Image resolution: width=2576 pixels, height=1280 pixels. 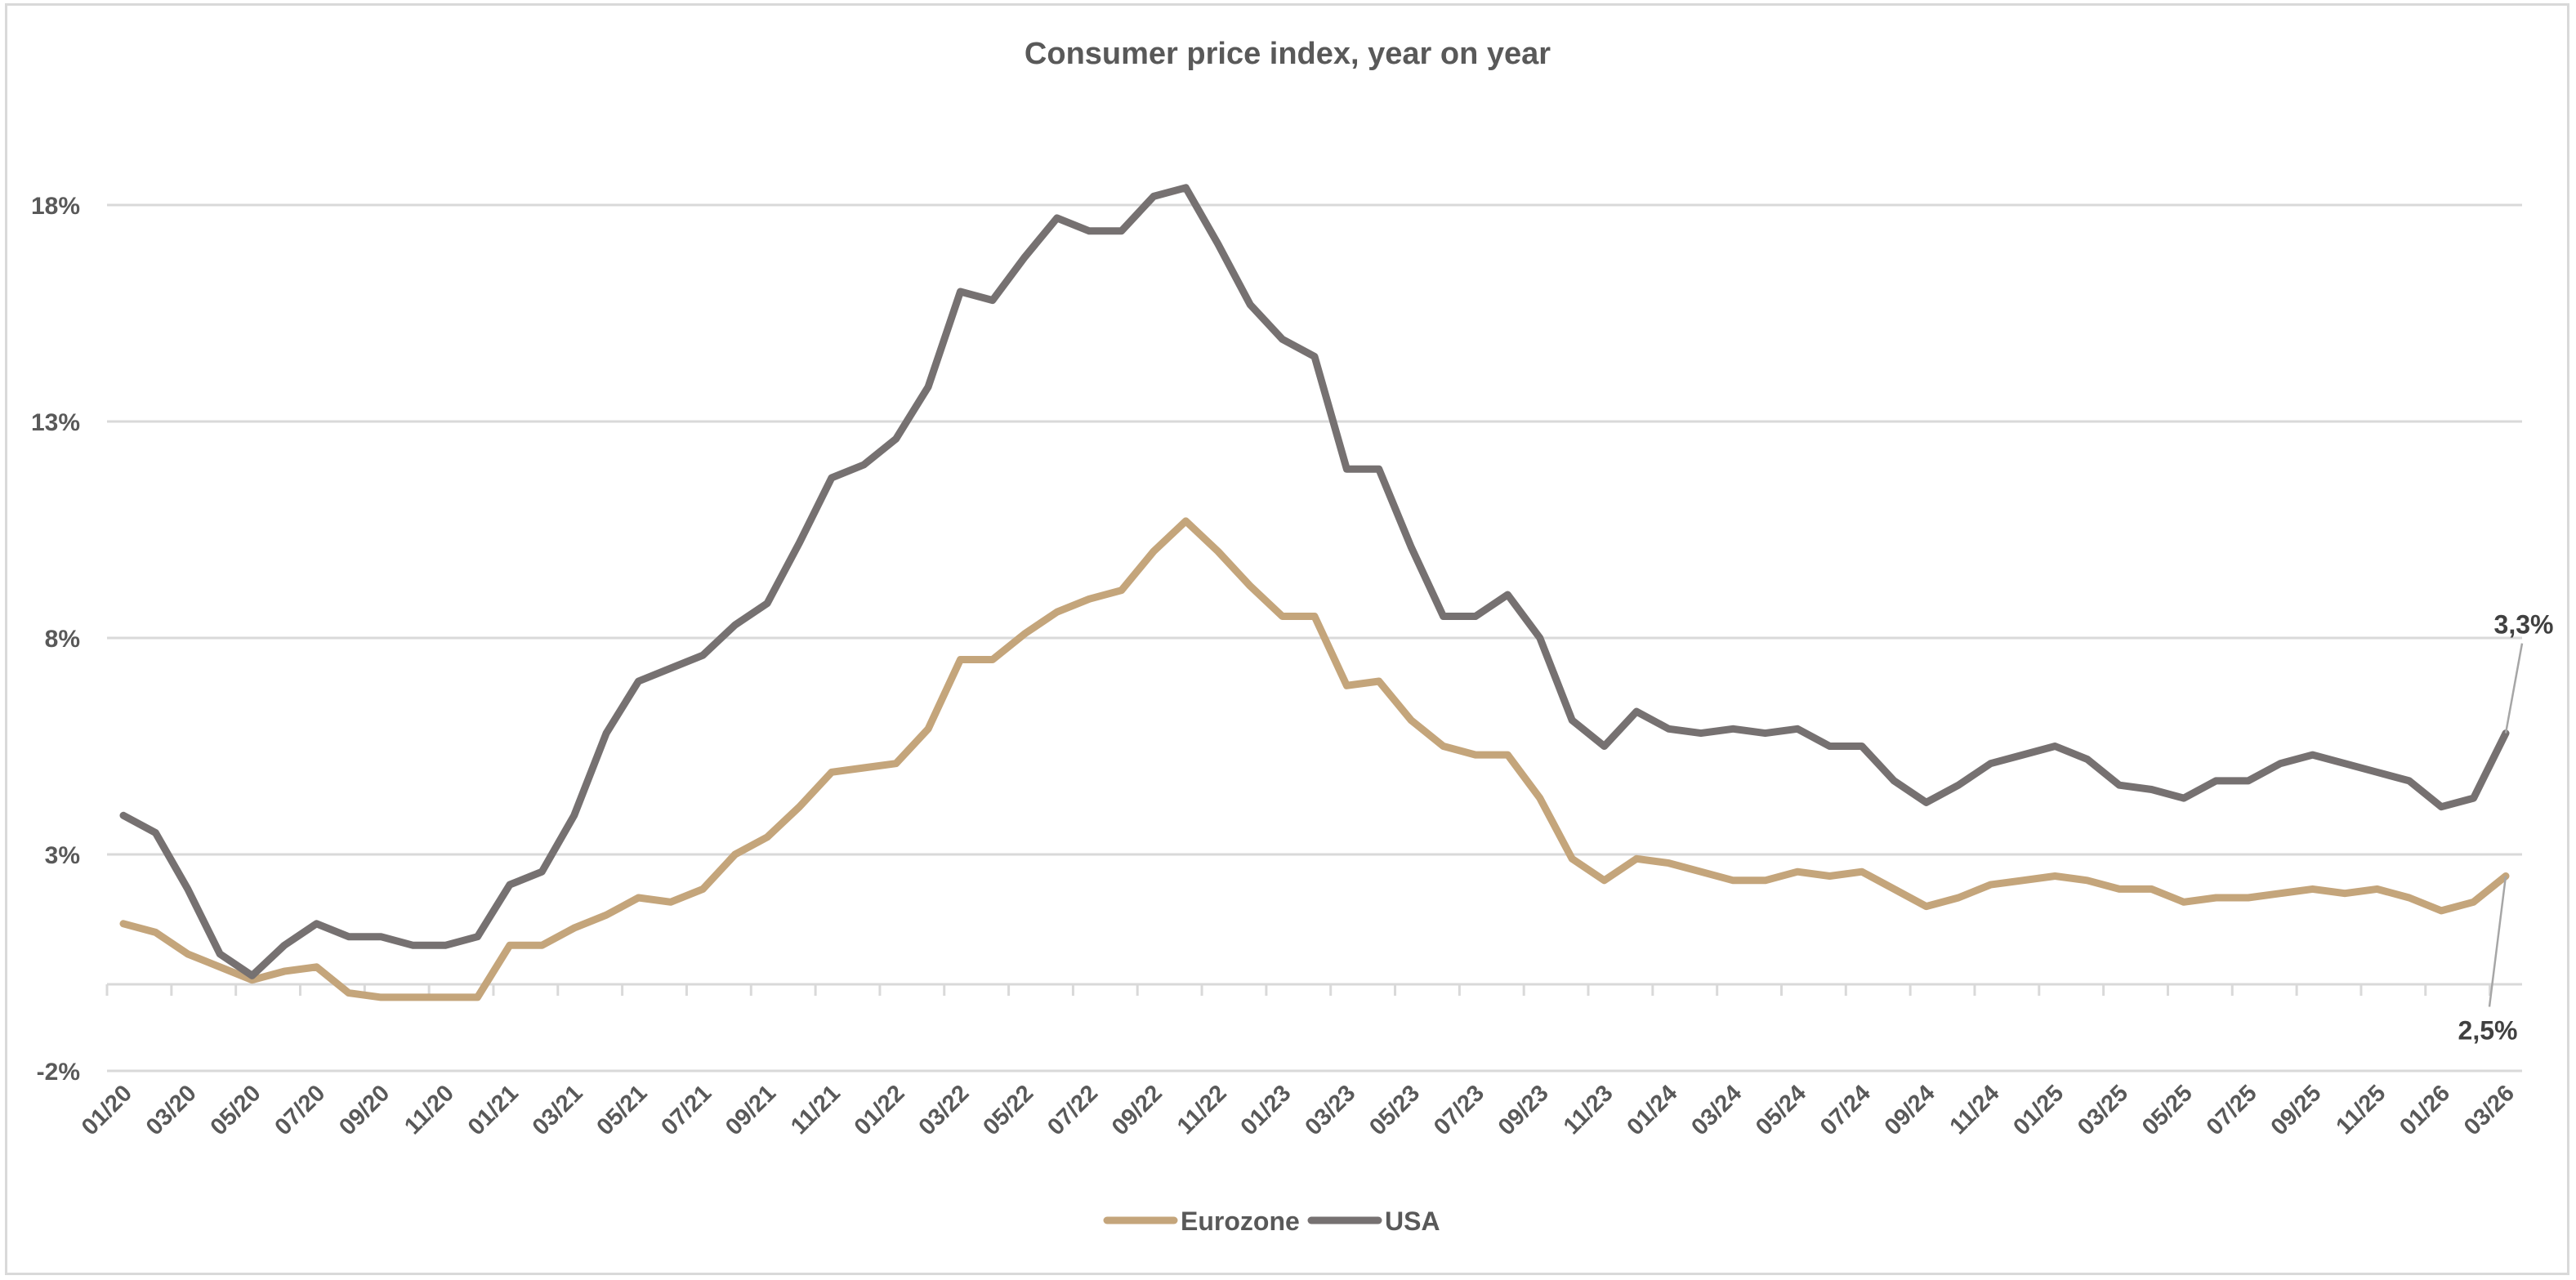 What do you see at coordinates (1459, 1110) in the screenshot?
I see `x-tick-label: 07/23` at bounding box center [1459, 1110].